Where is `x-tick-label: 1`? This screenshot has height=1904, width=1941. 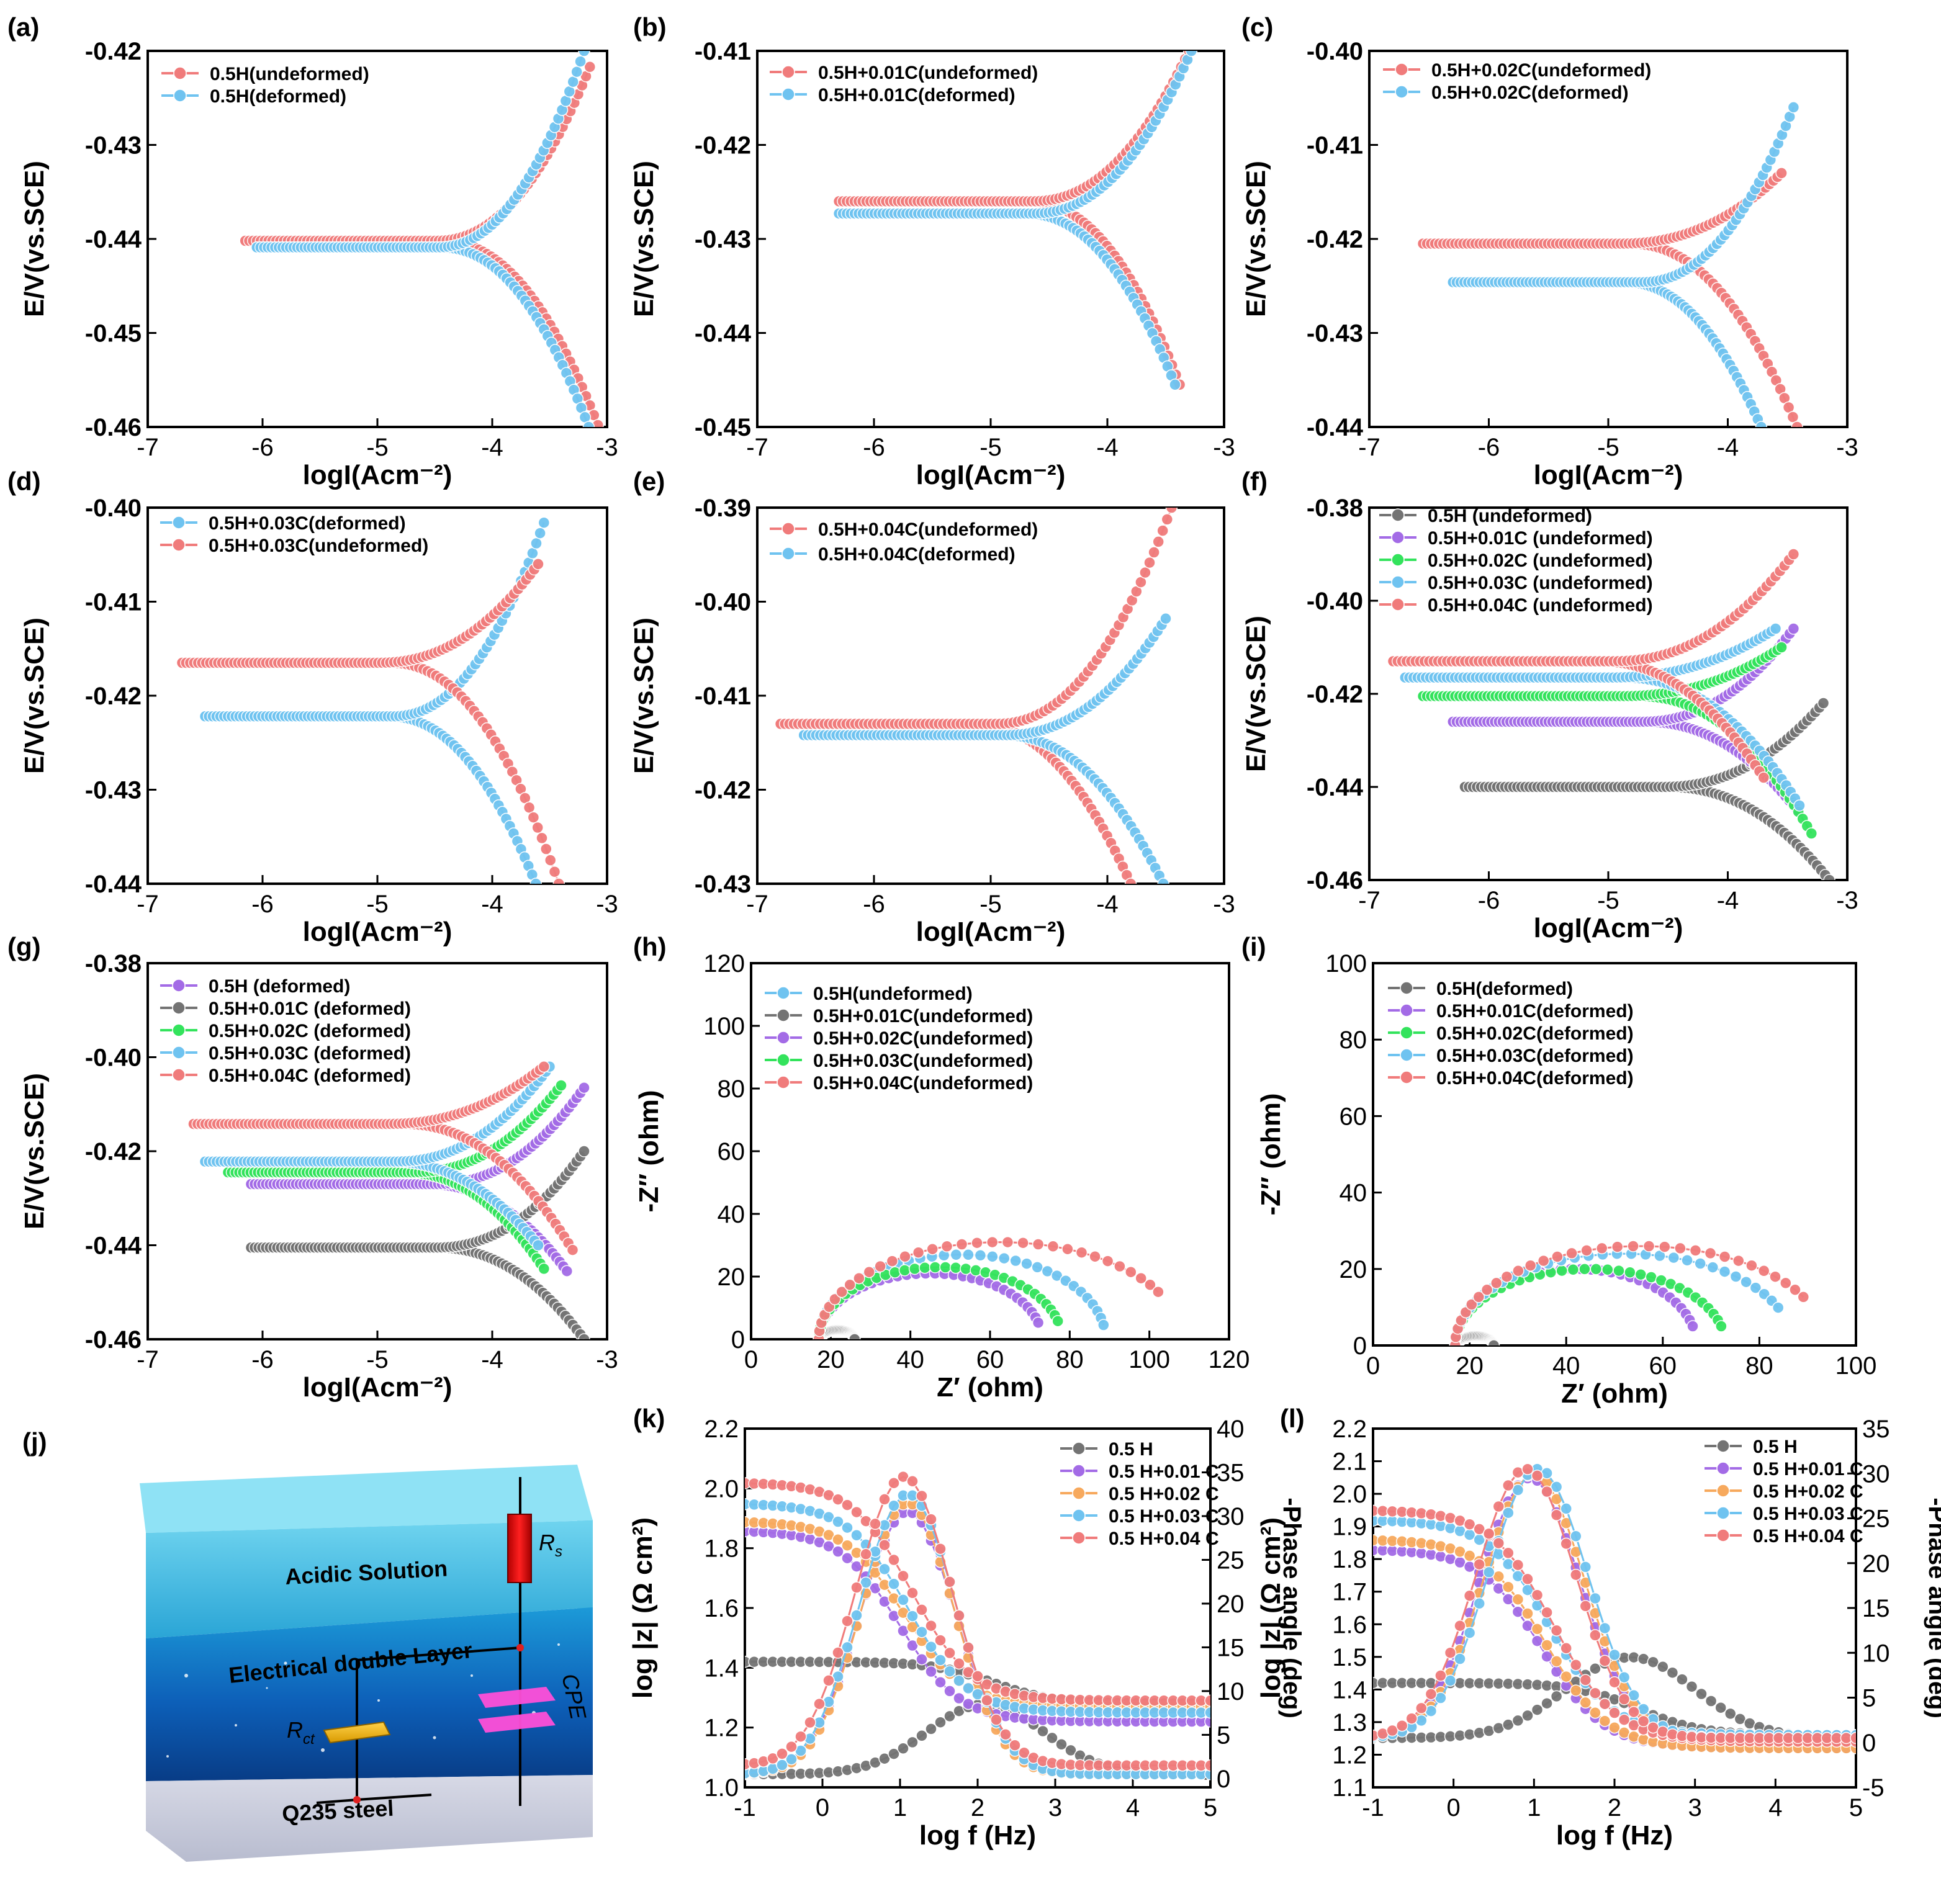 x-tick-label: 1 is located at coordinates (900, 1808).